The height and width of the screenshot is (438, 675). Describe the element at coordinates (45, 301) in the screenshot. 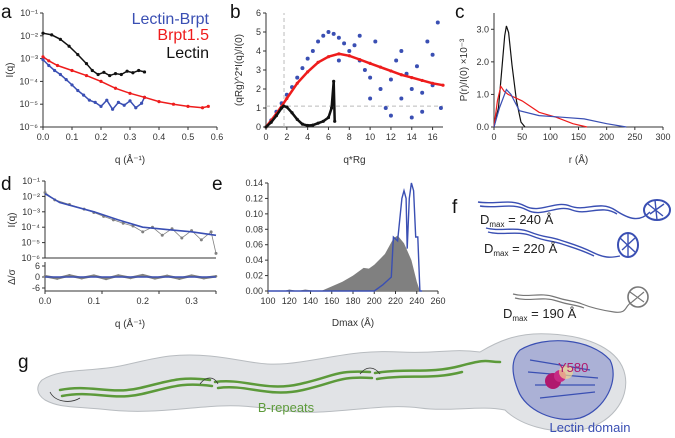

I see `panel-d-x-tick-label: 0.0` at that location.